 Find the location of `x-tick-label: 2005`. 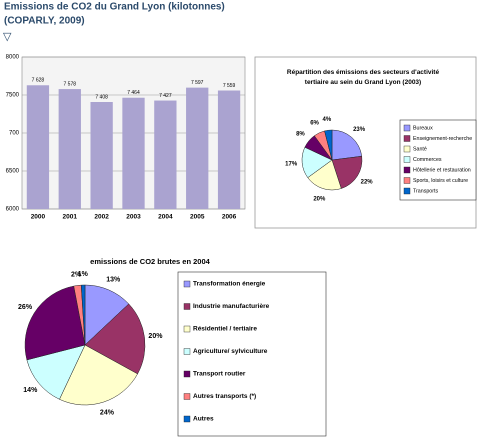

x-tick-label: 2005 is located at coordinates (197, 217).